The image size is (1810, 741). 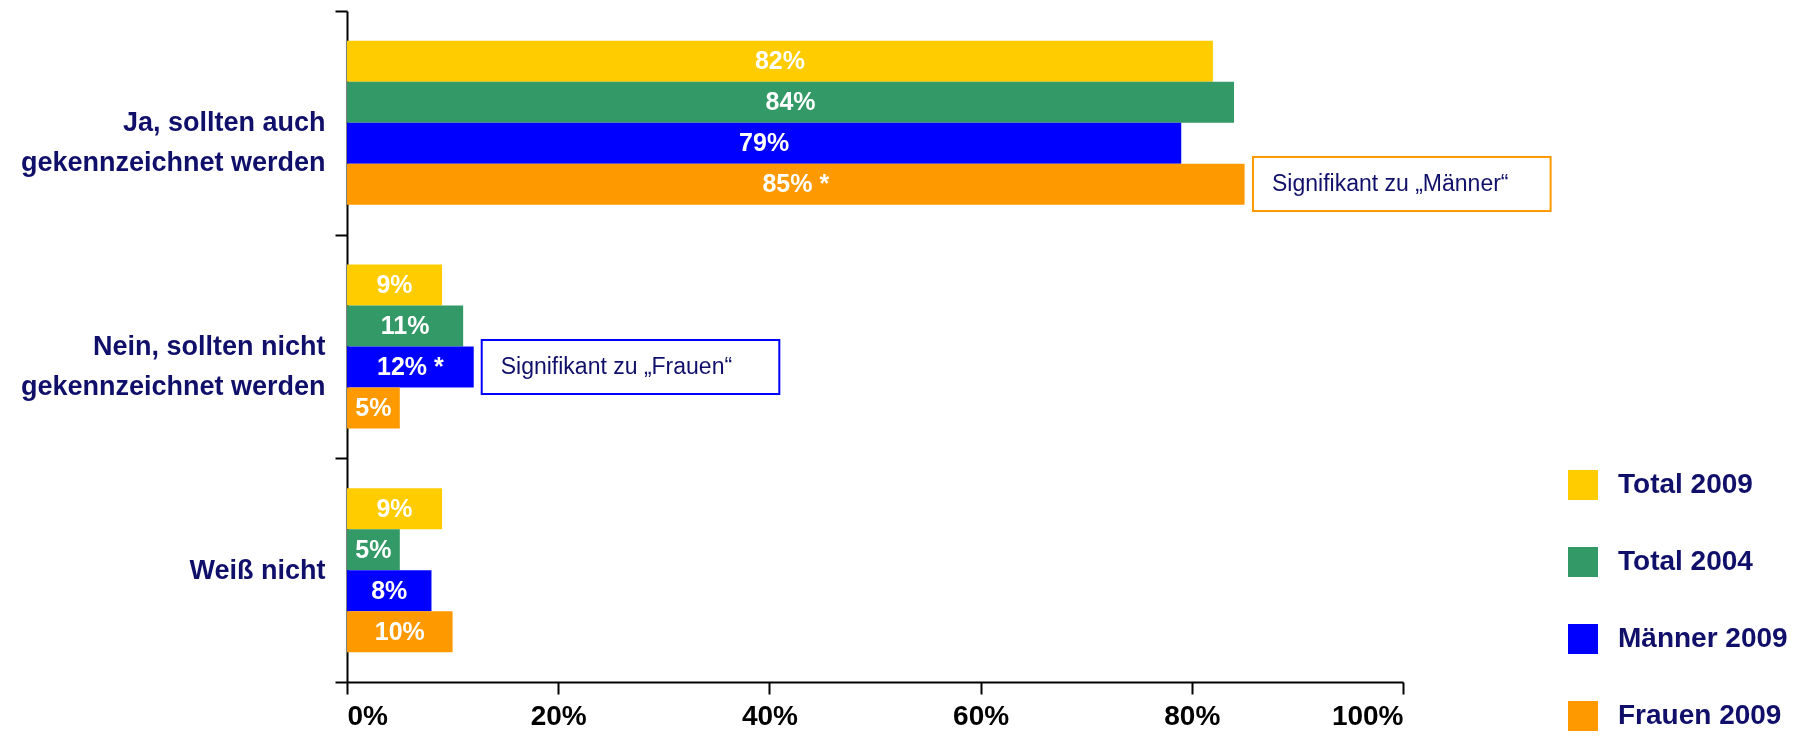 I want to click on x-tick-label: 40%, so click(x=770, y=715).